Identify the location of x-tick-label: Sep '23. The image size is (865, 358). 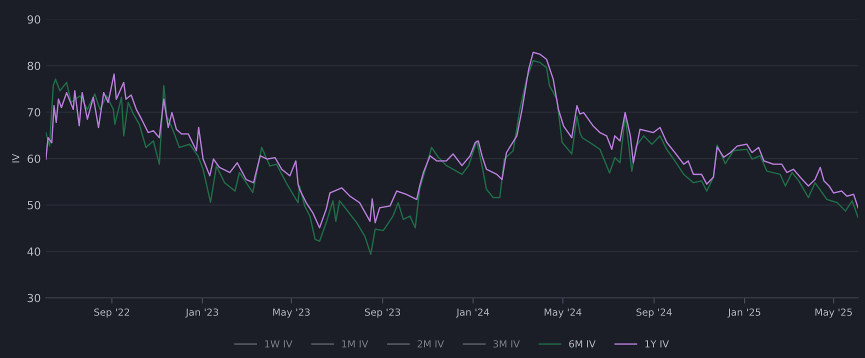
(382, 313).